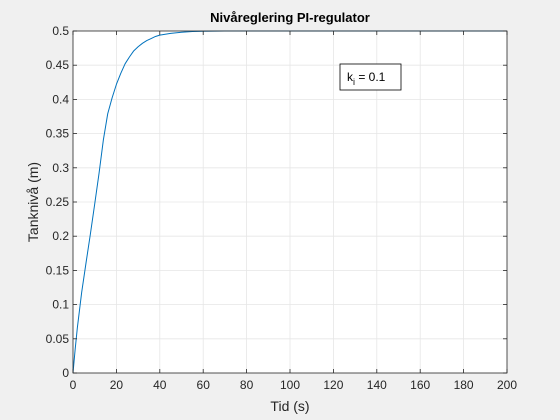  What do you see at coordinates (420, 385) in the screenshot?
I see `x-tick-label: 160` at bounding box center [420, 385].